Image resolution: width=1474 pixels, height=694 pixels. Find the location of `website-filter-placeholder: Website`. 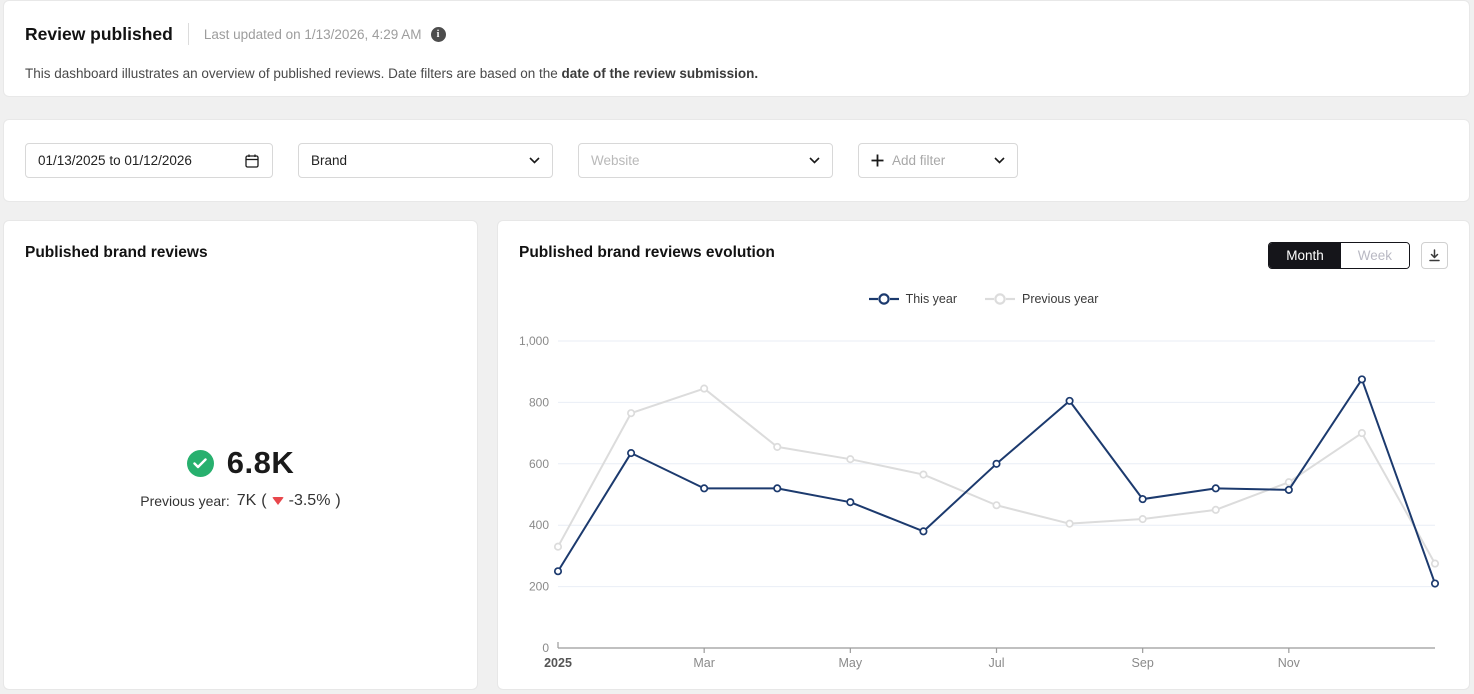

website-filter-placeholder: Website is located at coordinates (615, 160).